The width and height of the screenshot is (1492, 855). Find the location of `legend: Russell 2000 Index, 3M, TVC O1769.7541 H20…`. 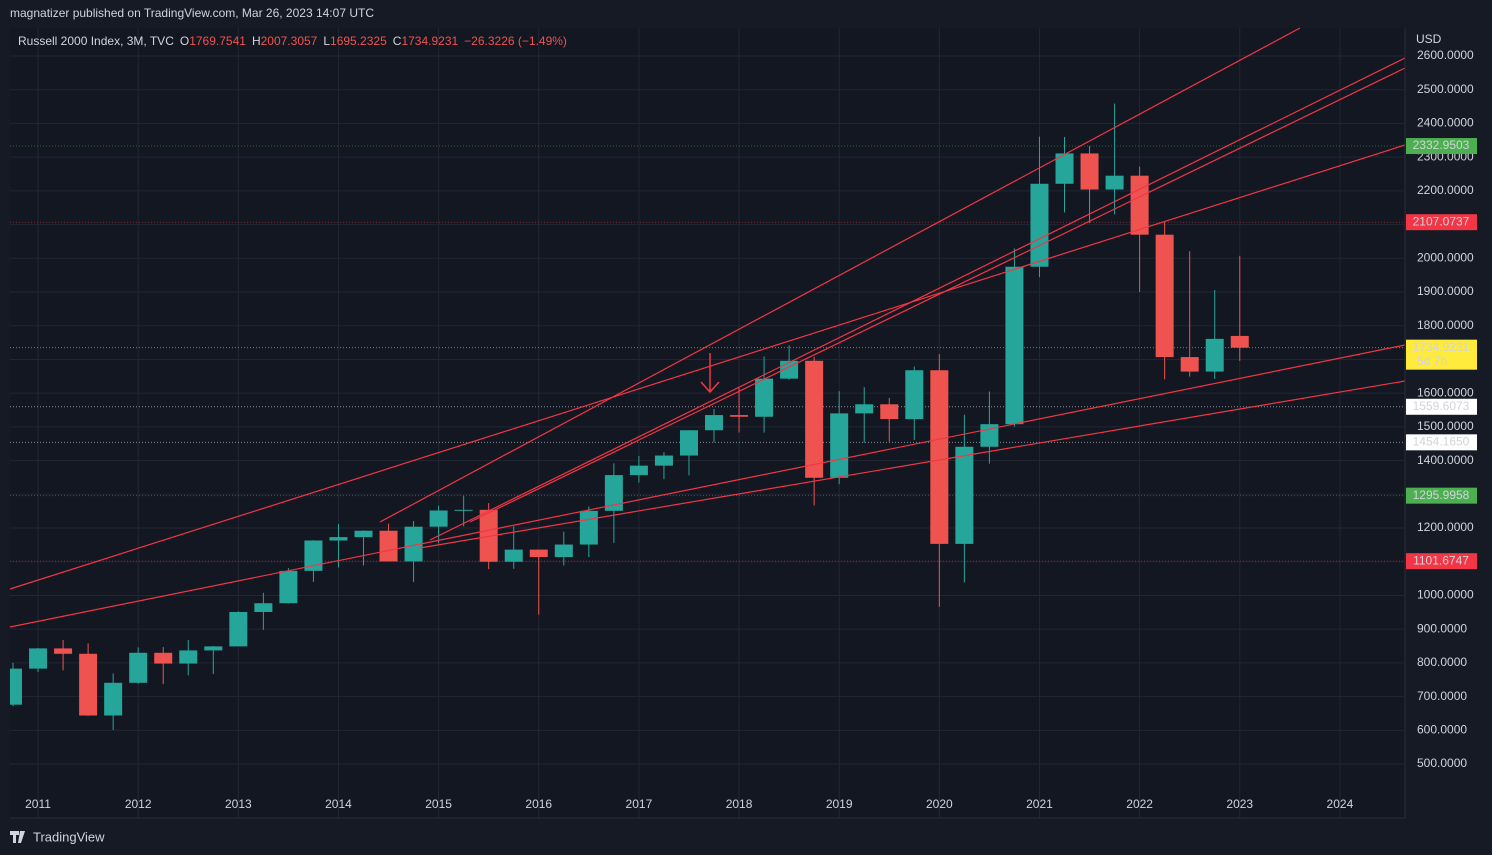

legend: Russell 2000 Index, 3M, TVC O1769.7541 H20… is located at coordinates (292, 41).